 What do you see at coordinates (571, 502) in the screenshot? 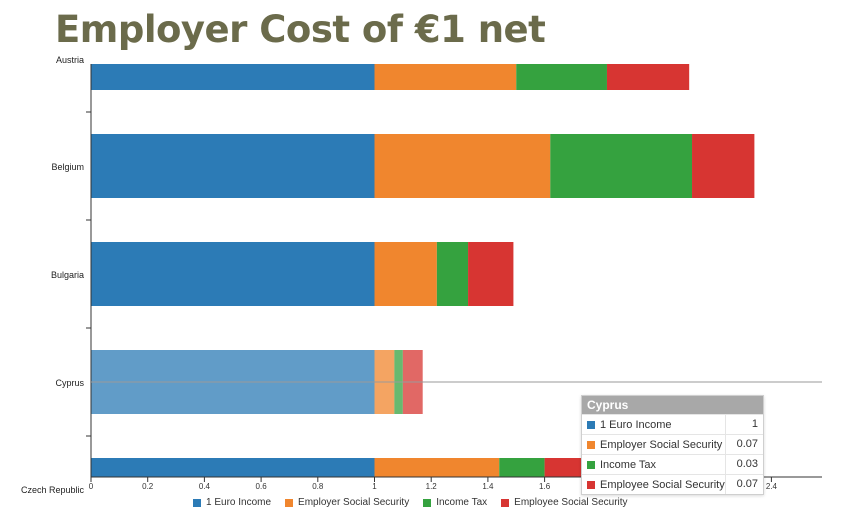
I see `legend-label: Employee Social Security` at bounding box center [571, 502].